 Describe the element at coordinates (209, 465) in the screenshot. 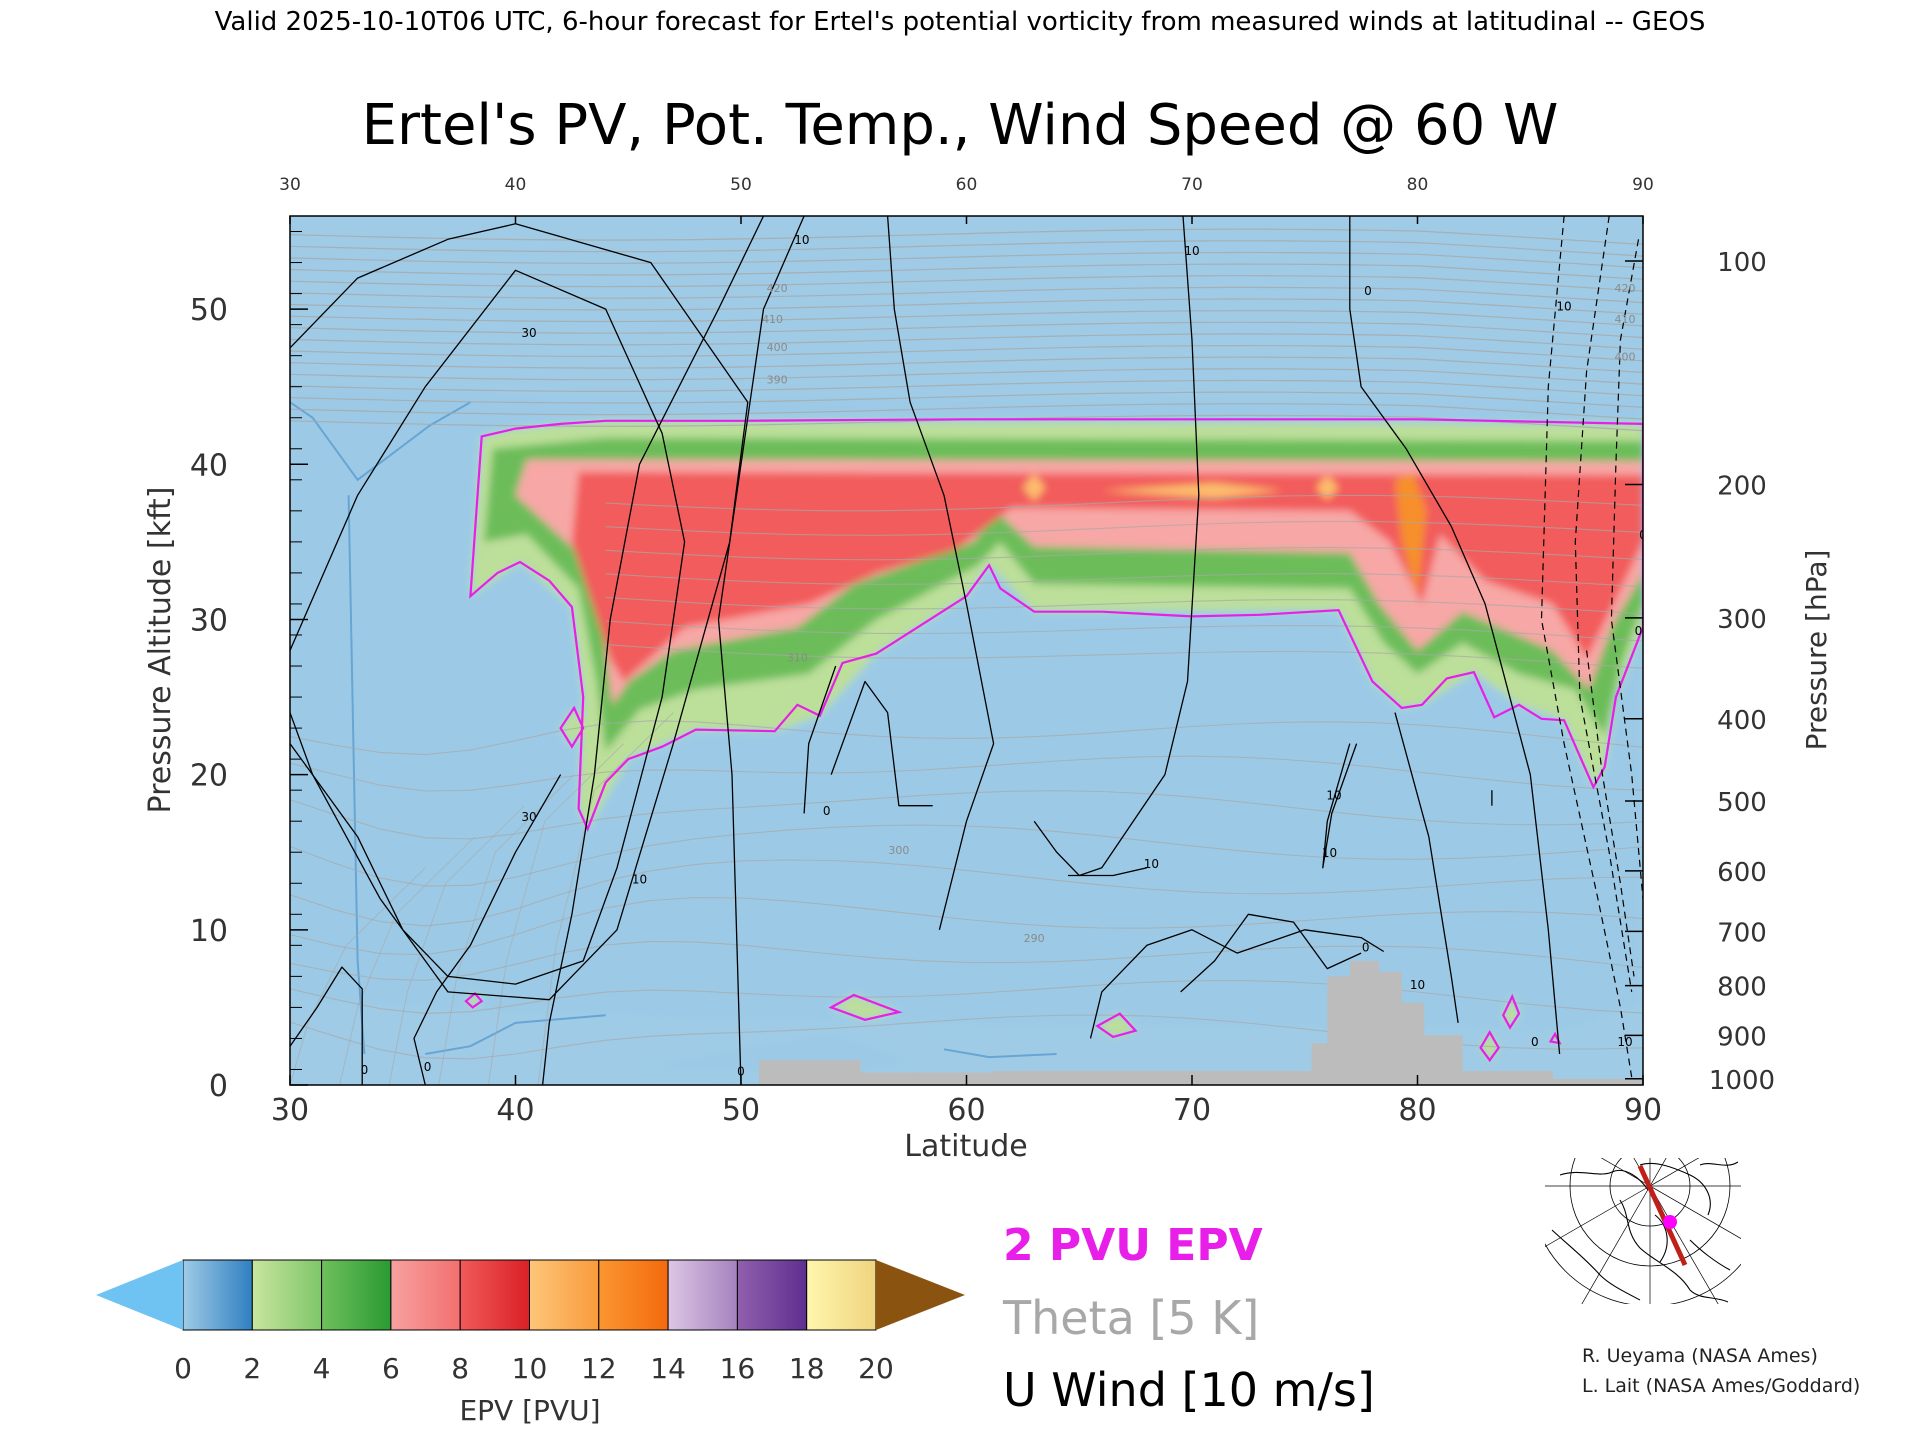

I see `y-tick-label-4: 40` at that location.